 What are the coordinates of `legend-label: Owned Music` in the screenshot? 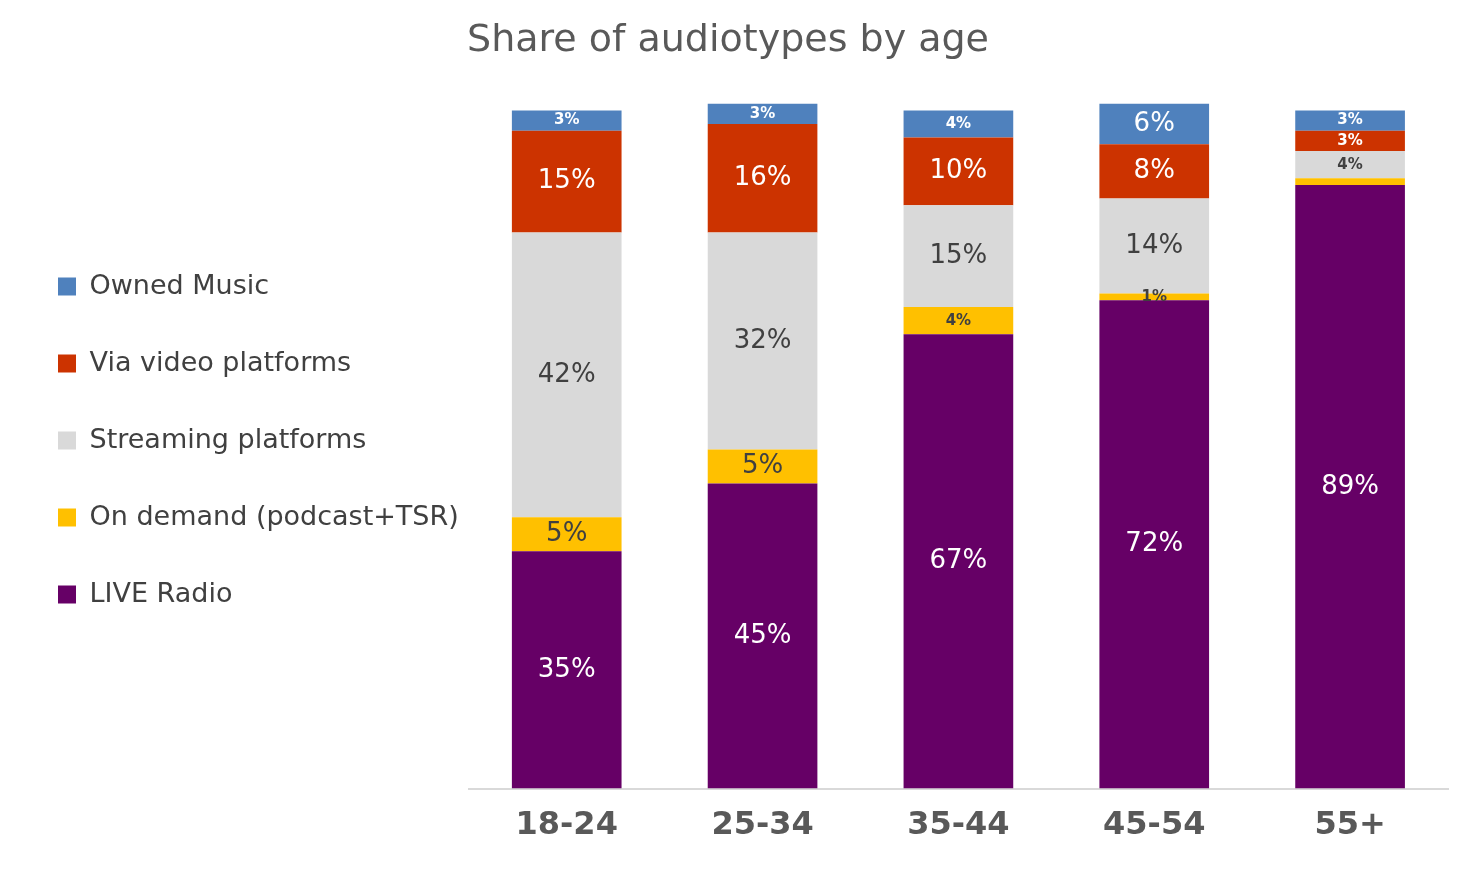 It's located at (179, 284).